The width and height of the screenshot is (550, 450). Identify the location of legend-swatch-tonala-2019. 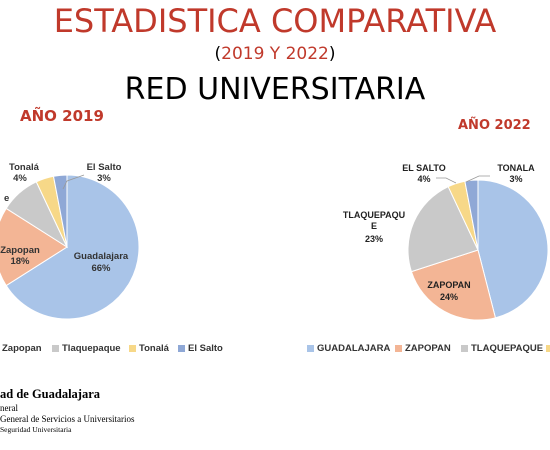
(132, 348).